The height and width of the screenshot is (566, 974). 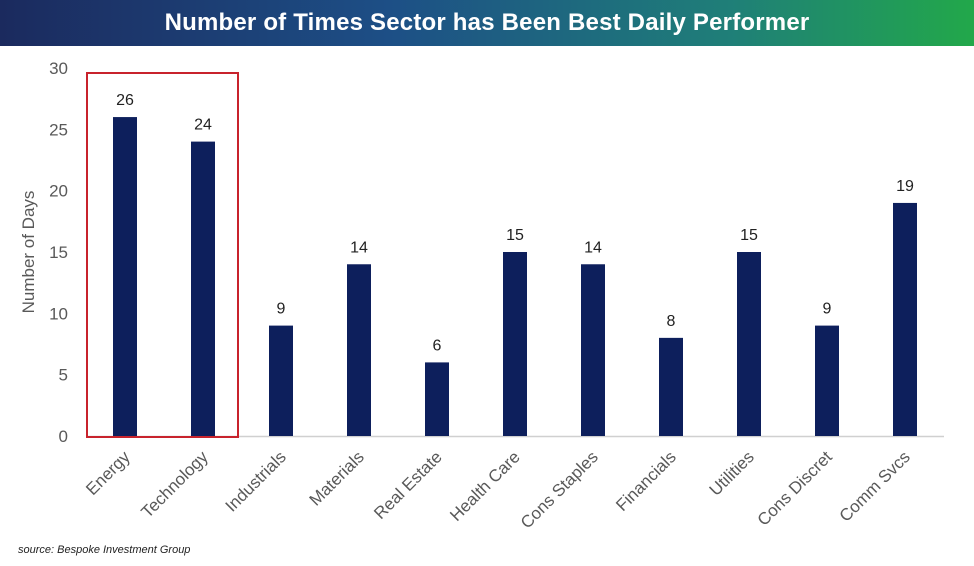 What do you see at coordinates (559, 489) in the screenshot?
I see `x-tick-label: Cons Staples` at bounding box center [559, 489].